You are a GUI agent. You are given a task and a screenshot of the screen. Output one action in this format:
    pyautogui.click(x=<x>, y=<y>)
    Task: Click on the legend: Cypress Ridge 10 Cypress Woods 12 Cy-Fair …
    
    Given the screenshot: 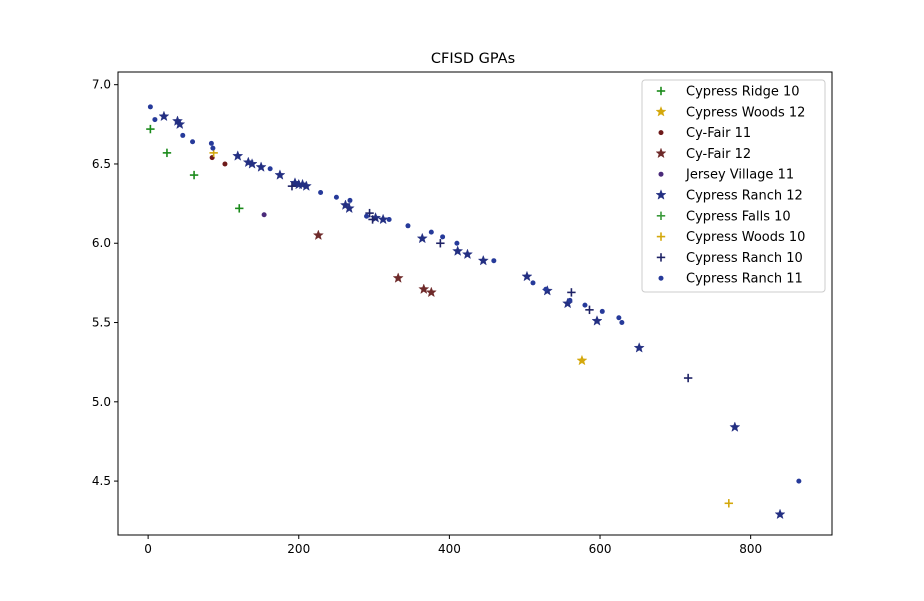 What is the action you would take?
    pyautogui.click(x=733, y=186)
    